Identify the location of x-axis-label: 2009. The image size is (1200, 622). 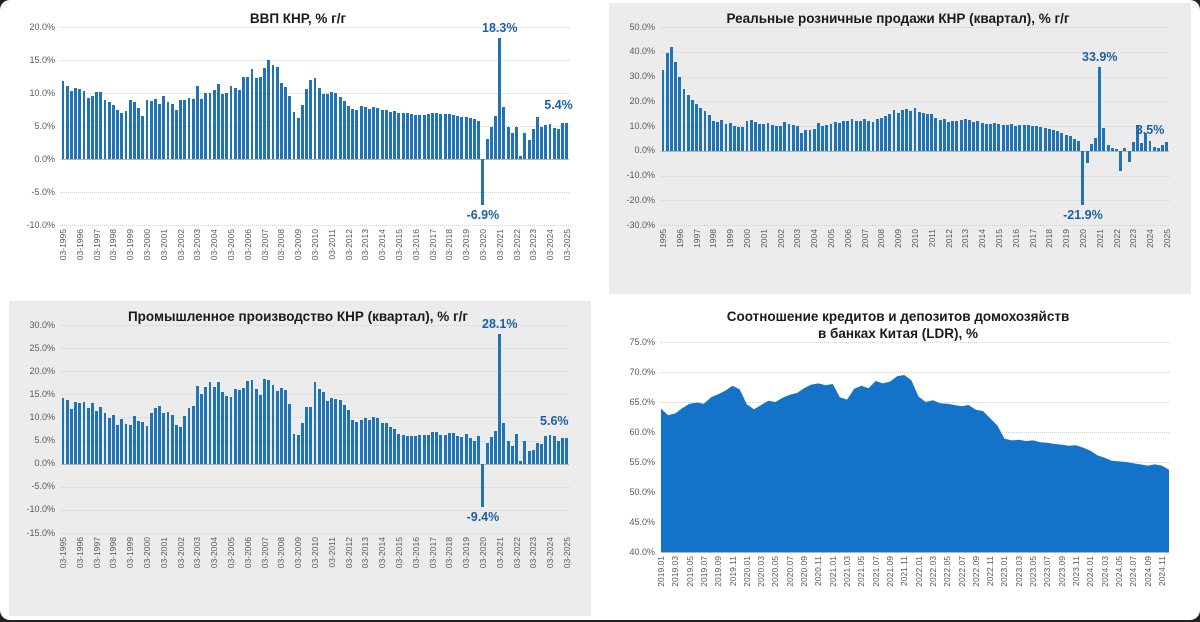
(898, 238).